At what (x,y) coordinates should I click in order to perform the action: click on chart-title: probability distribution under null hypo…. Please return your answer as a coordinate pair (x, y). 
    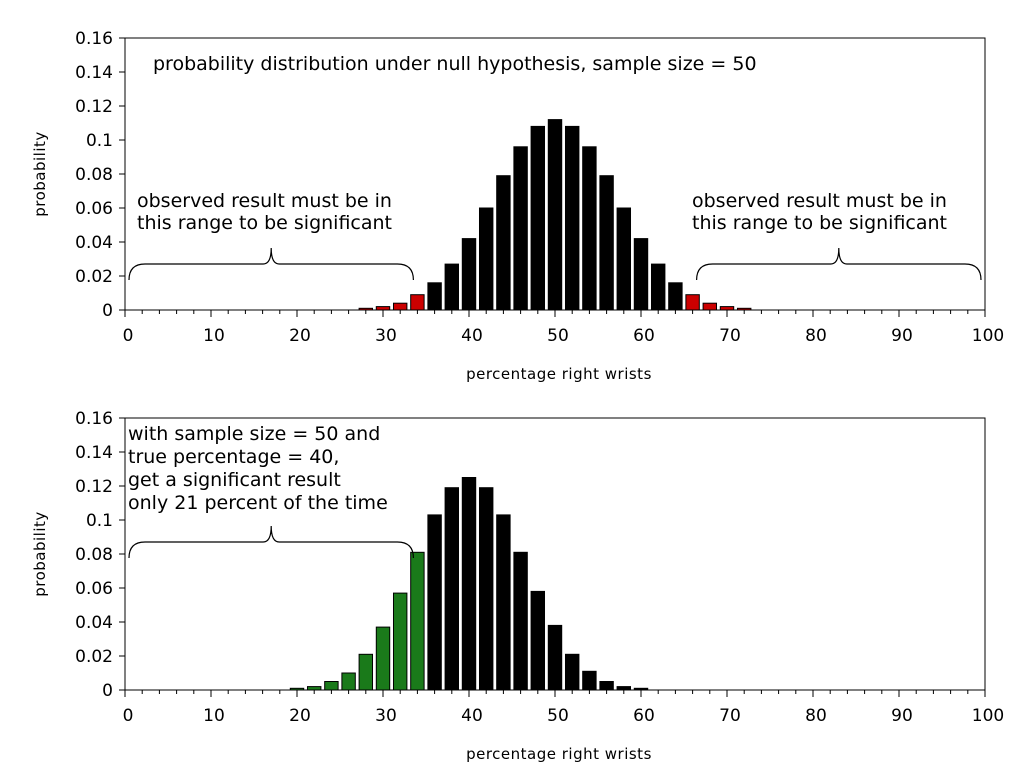
    Looking at the image, I should click on (455, 64).